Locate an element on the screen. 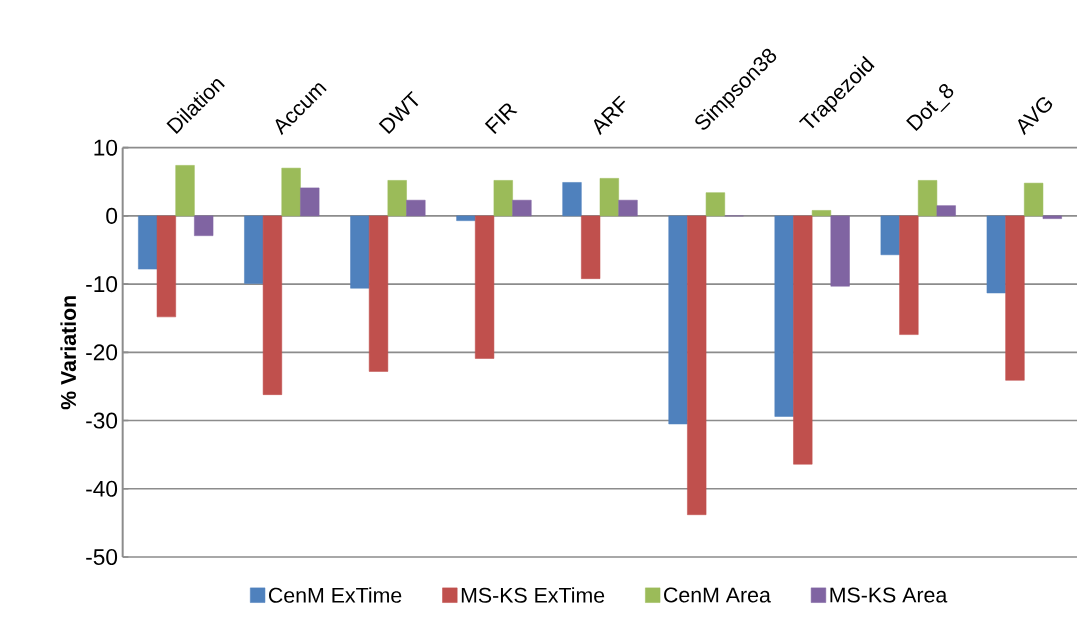 Image resolution: width=1077 pixels, height=639 pixels. legend-label: CenM ExTime is located at coordinates (335, 595).